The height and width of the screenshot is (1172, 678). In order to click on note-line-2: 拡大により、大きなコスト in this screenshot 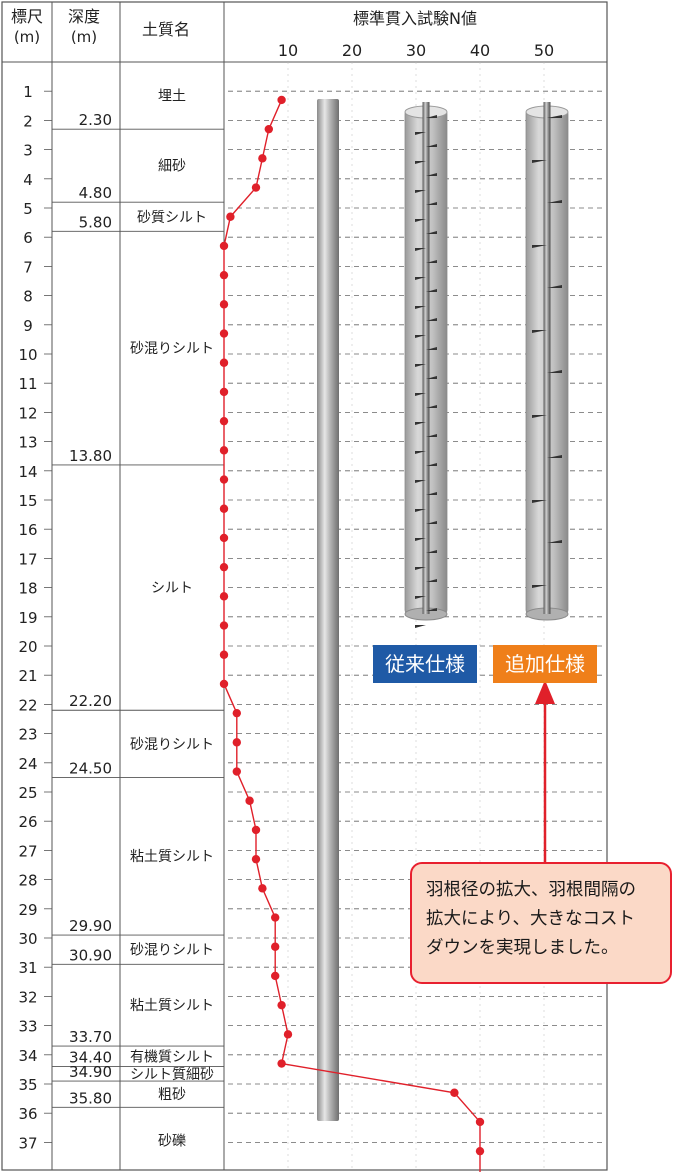, I will do `click(530, 919)`.